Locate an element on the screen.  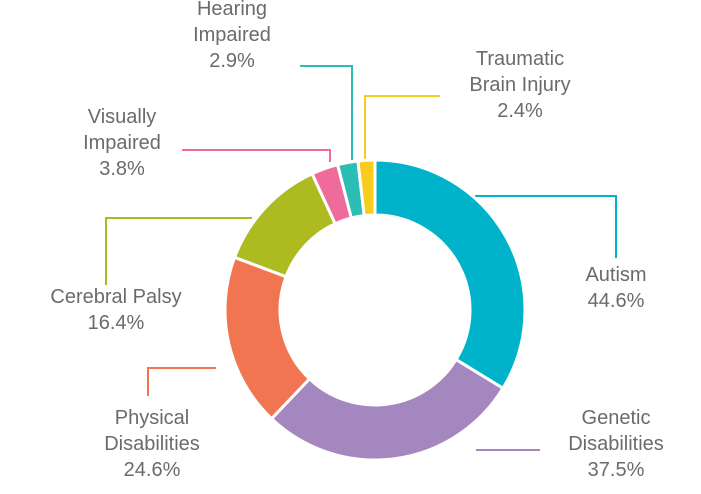
slice-label: Genetic Disabilities 37.5% is located at coordinates (616, 444).